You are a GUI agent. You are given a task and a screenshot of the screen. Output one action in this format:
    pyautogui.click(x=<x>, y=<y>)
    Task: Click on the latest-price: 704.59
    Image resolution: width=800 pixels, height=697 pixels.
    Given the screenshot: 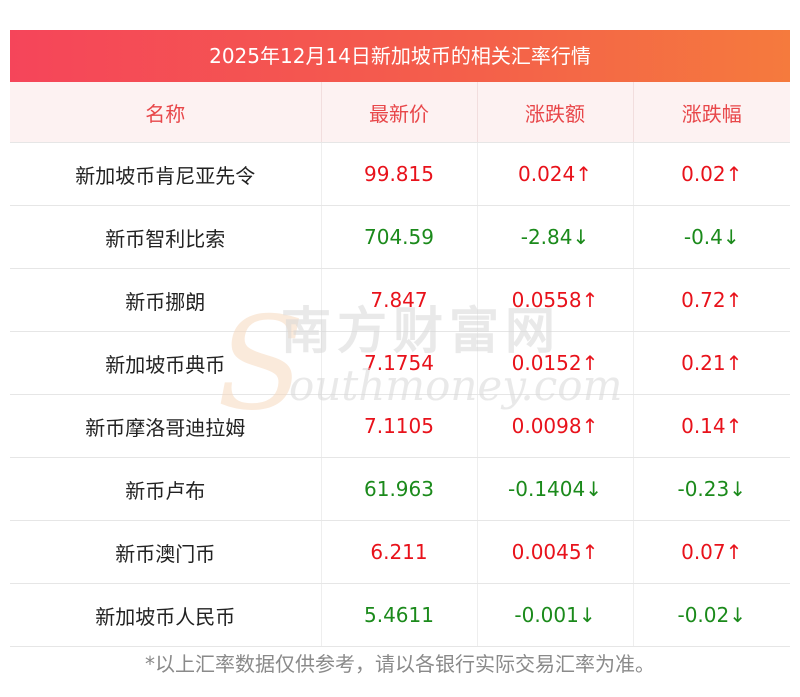 What is the action you would take?
    pyautogui.click(x=399, y=237)
    